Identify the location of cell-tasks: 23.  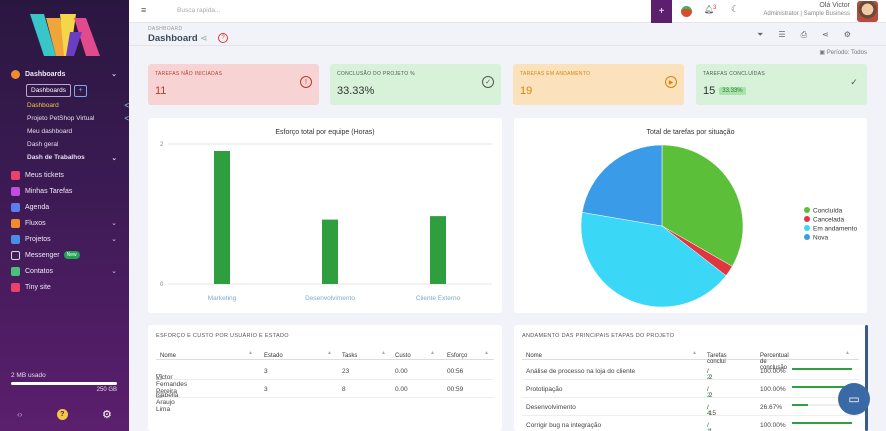
(346, 371).